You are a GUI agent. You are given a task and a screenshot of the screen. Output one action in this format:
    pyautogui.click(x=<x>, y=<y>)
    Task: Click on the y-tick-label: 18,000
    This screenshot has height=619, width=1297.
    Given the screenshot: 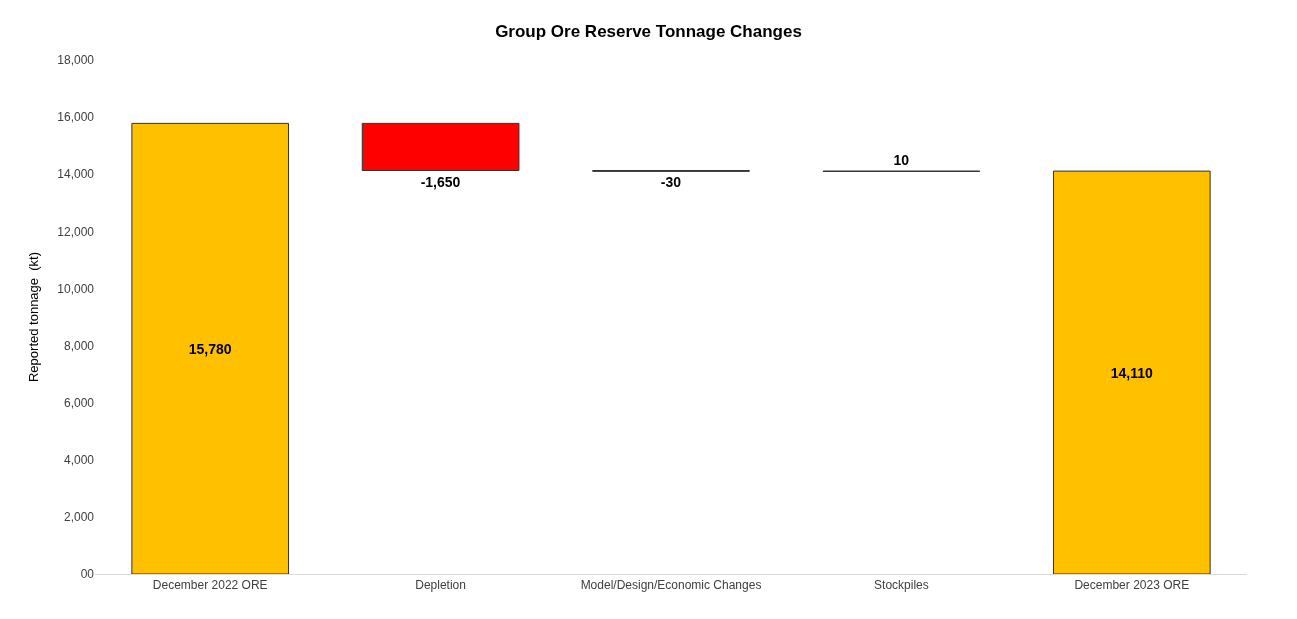 What is the action you would take?
    pyautogui.click(x=76, y=60)
    